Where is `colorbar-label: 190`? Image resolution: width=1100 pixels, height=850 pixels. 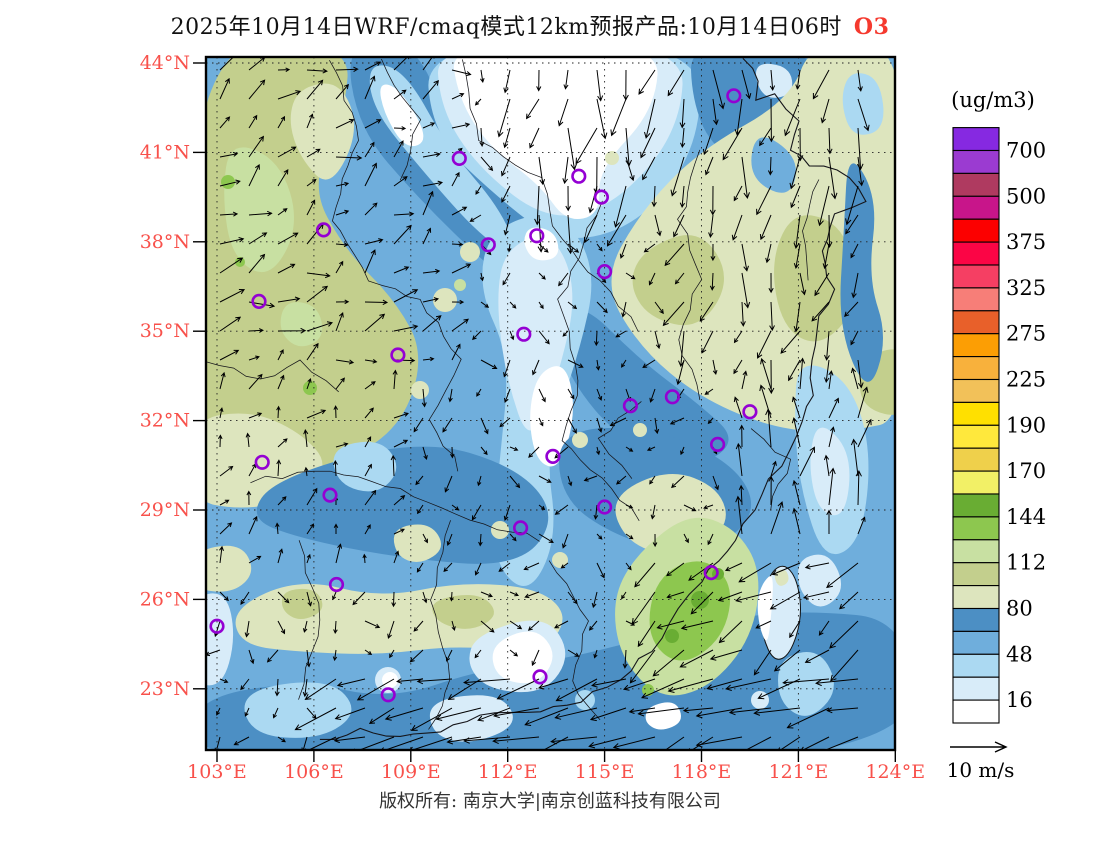 colorbar-label: 190 is located at coordinates (1026, 425).